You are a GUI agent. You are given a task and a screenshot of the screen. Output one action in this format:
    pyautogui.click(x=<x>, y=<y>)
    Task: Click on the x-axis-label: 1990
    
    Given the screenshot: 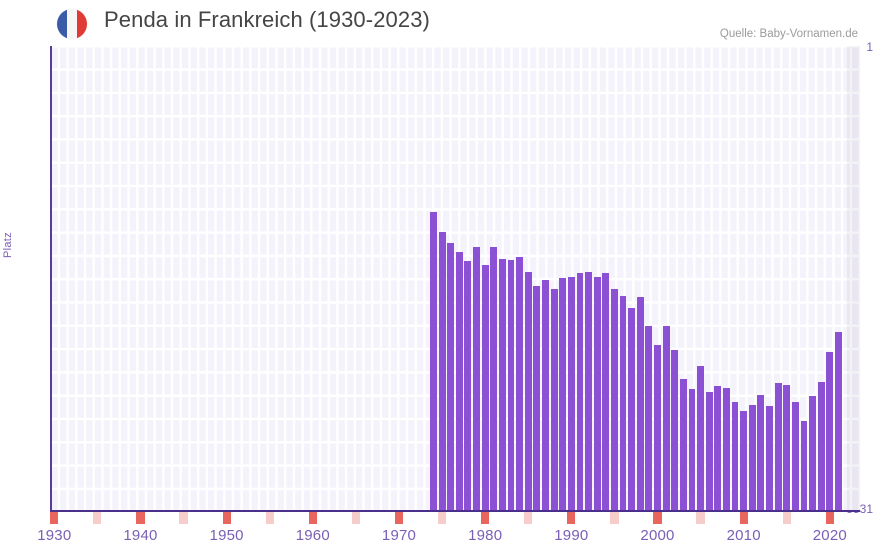 What is the action you would take?
    pyautogui.click(x=571, y=535)
    